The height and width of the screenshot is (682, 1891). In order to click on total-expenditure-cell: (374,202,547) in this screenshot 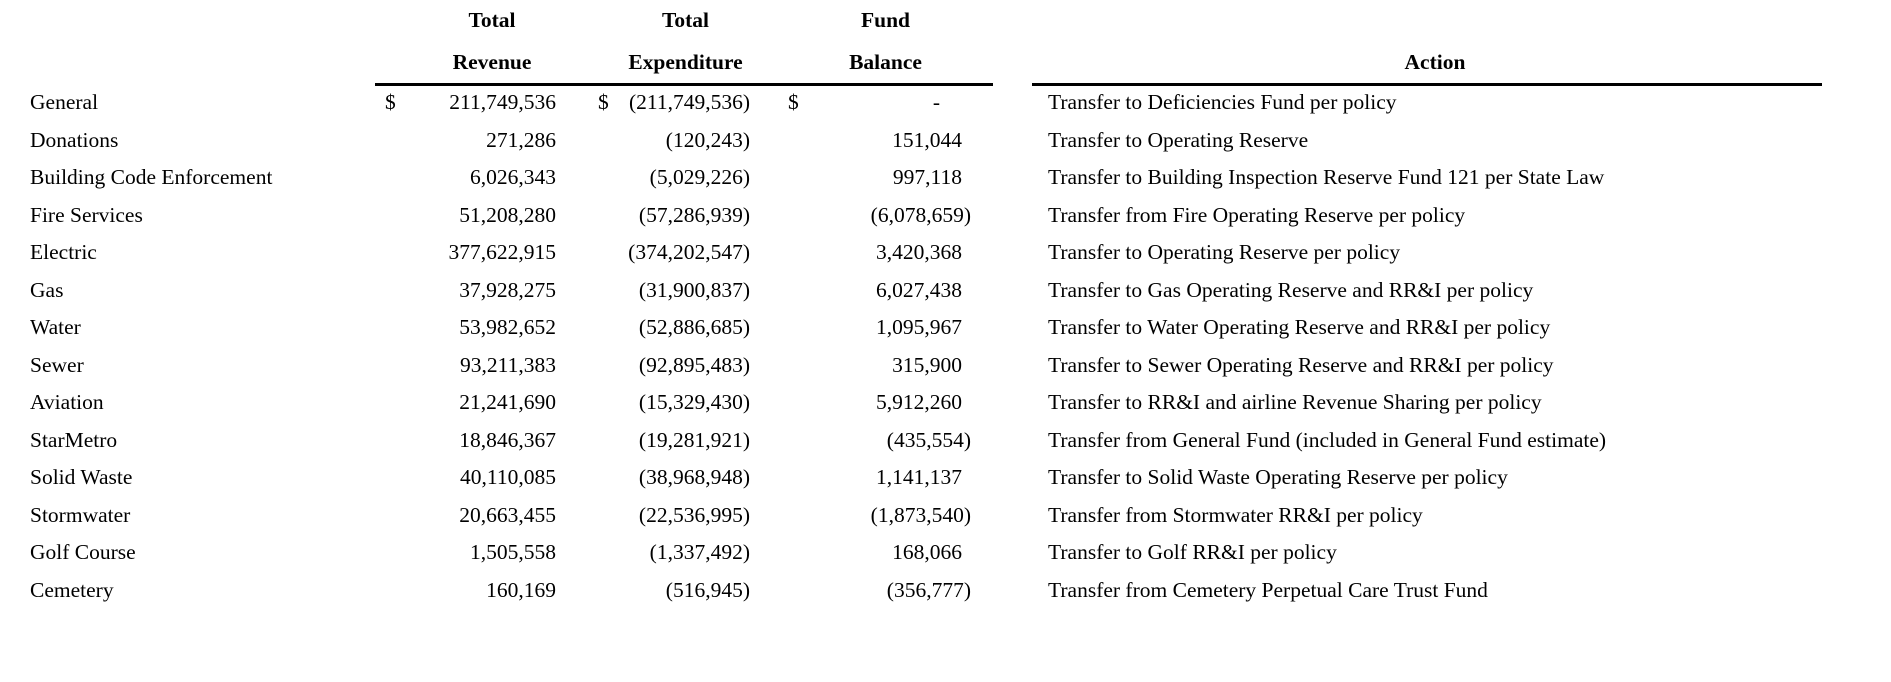, I will do `click(657, 253)`.